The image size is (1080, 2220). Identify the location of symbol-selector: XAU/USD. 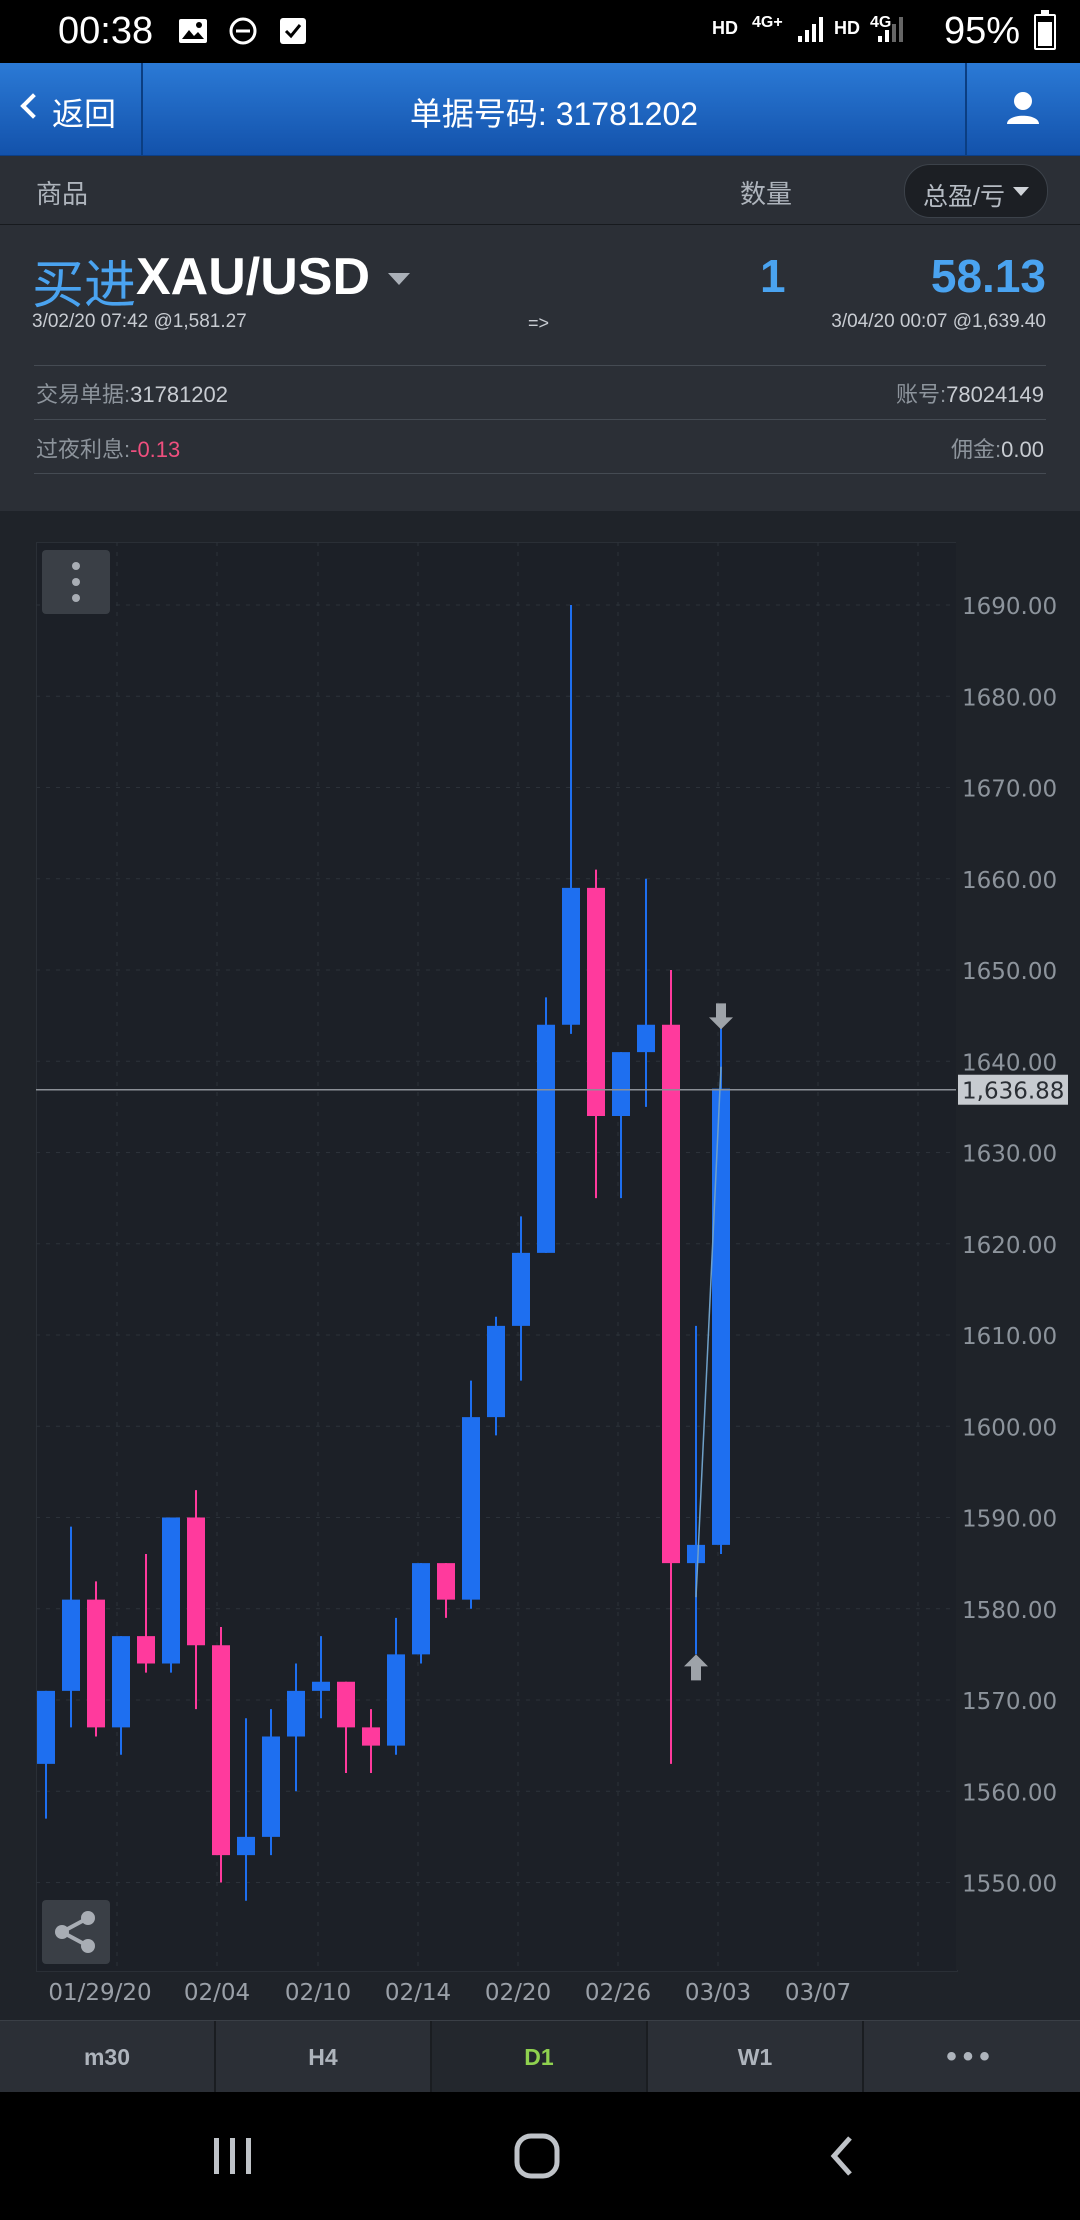
(253, 277).